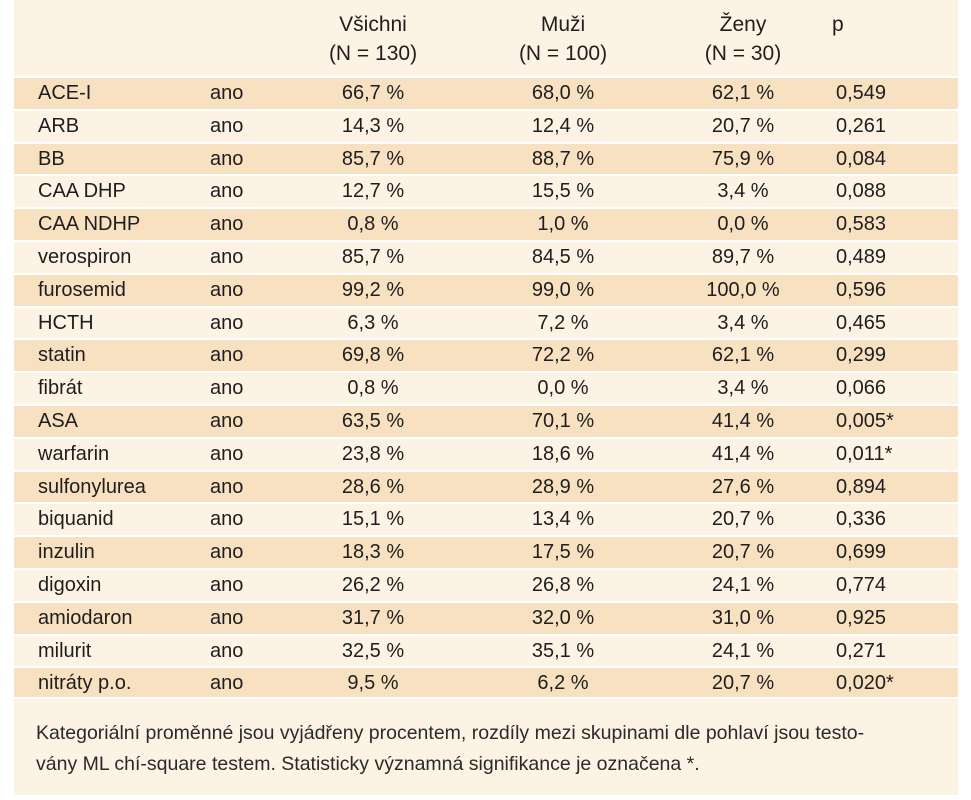 This screenshot has width=971, height=800. I want to click on row-p-value: 0,489, so click(861, 256).